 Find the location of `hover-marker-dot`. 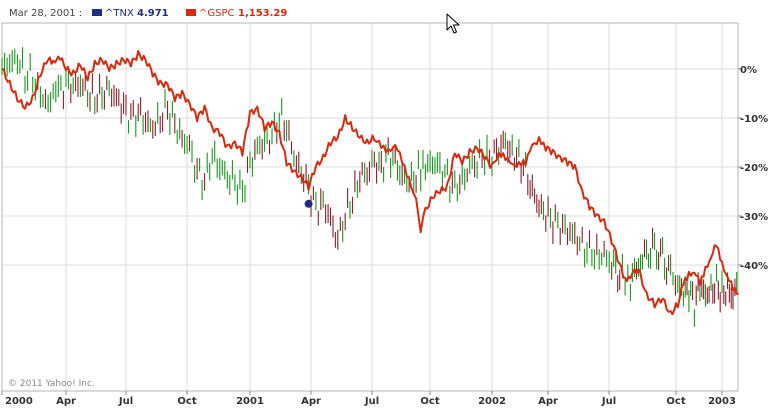

hover-marker-dot is located at coordinates (308, 203).